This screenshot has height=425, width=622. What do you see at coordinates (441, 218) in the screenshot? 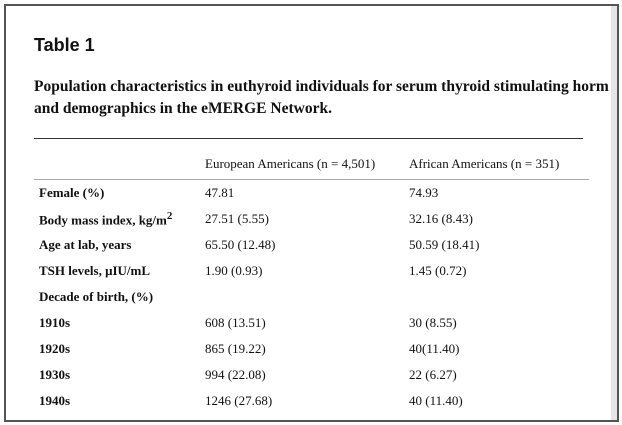
I see `cell-african-americans: 32.16 (8.43)` at bounding box center [441, 218].